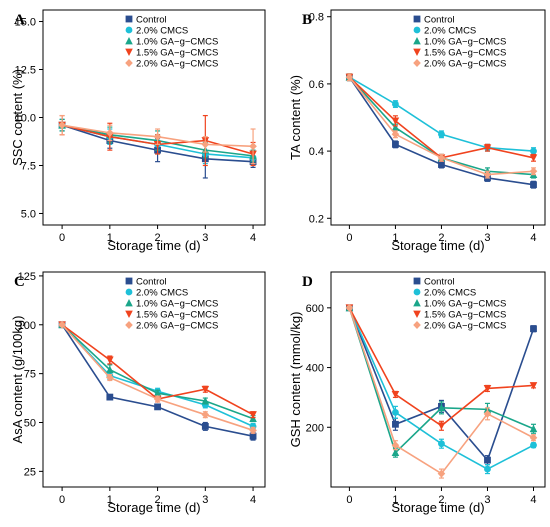  I want to click on y-tick-label: 125, so click(27, 277).